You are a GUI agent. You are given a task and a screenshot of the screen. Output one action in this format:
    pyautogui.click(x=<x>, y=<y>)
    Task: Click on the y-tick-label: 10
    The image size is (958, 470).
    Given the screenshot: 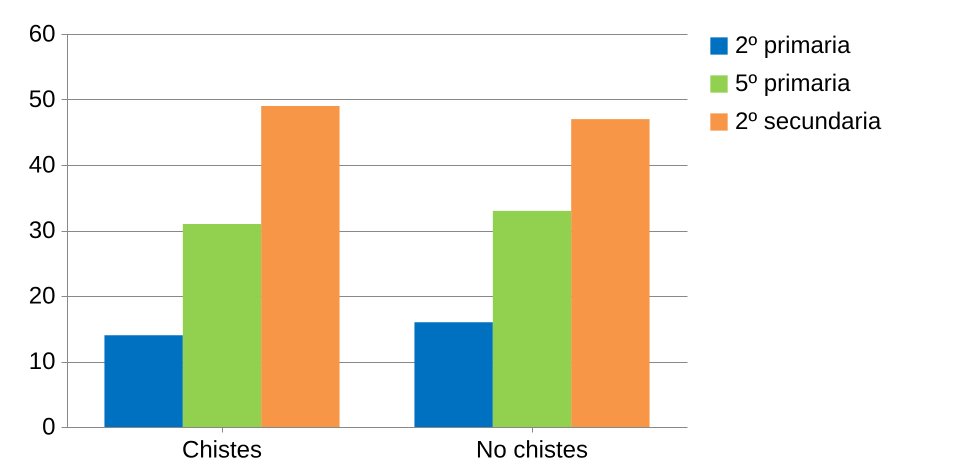 What is the action you would take?
    pyautogui.click(x=42, y=361)
    